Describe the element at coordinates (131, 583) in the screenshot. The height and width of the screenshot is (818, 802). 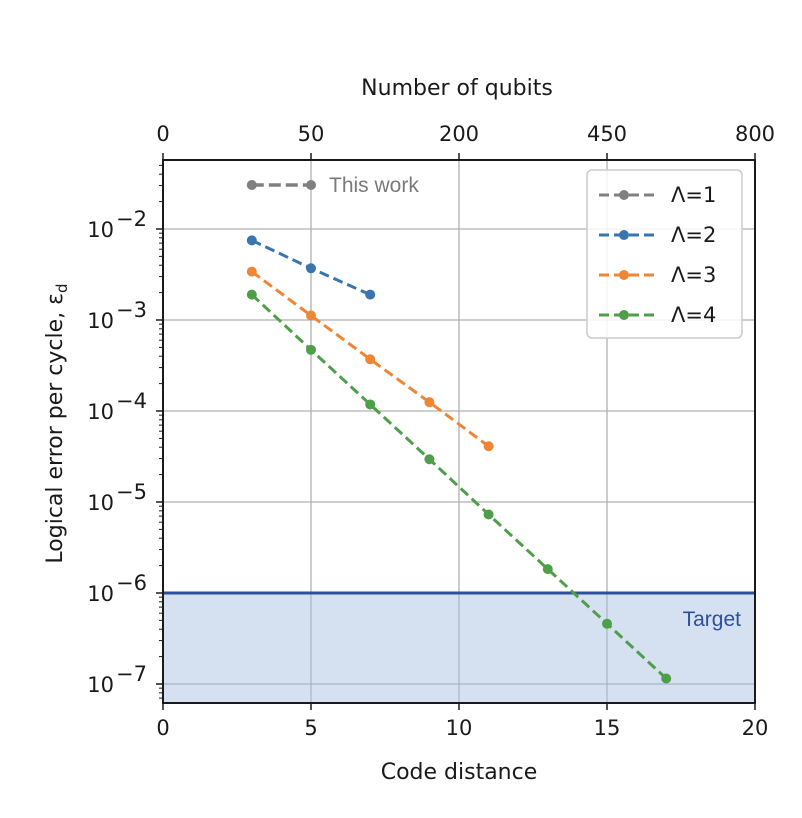
I see `y-tick-exponent: −6` at that location.